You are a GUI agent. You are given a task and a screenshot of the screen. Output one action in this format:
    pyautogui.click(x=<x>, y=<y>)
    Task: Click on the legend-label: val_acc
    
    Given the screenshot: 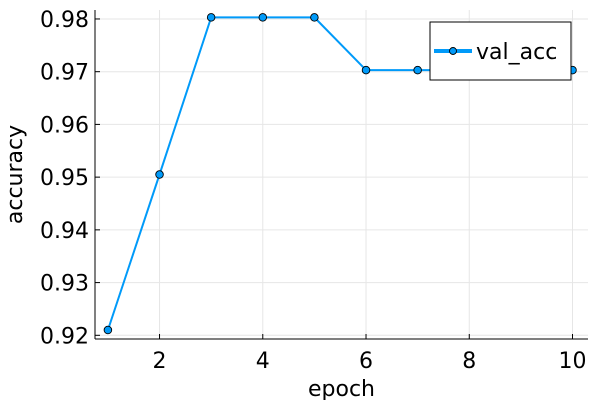 What is the action you would take?
    pyautogui.click(x=516, y=52)
    